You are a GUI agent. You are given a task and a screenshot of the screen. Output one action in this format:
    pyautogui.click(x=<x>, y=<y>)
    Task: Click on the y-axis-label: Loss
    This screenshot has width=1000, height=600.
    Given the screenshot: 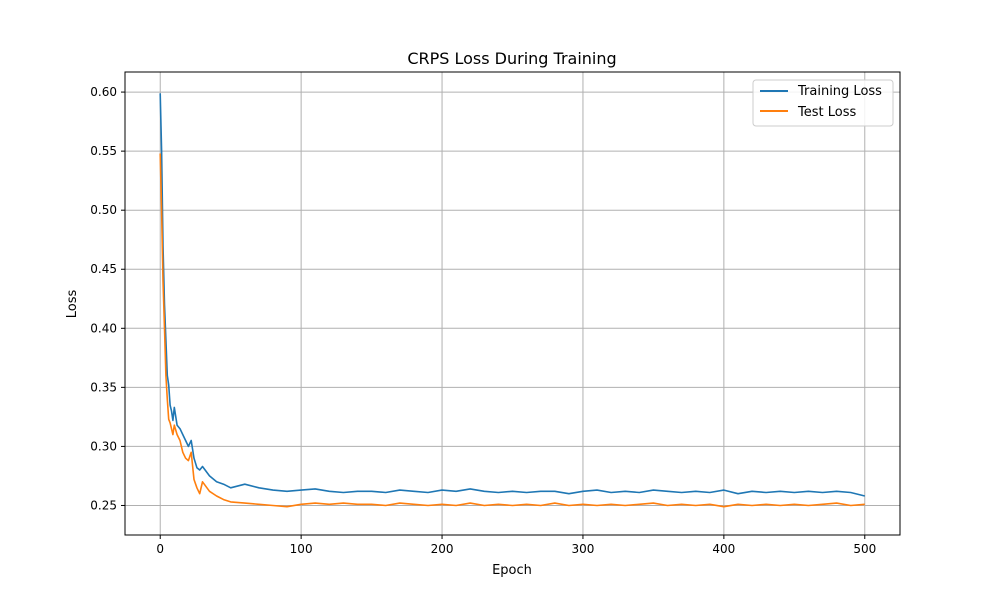 What is the action you would take?
    pyautogui.click(x=72, y=304)
    